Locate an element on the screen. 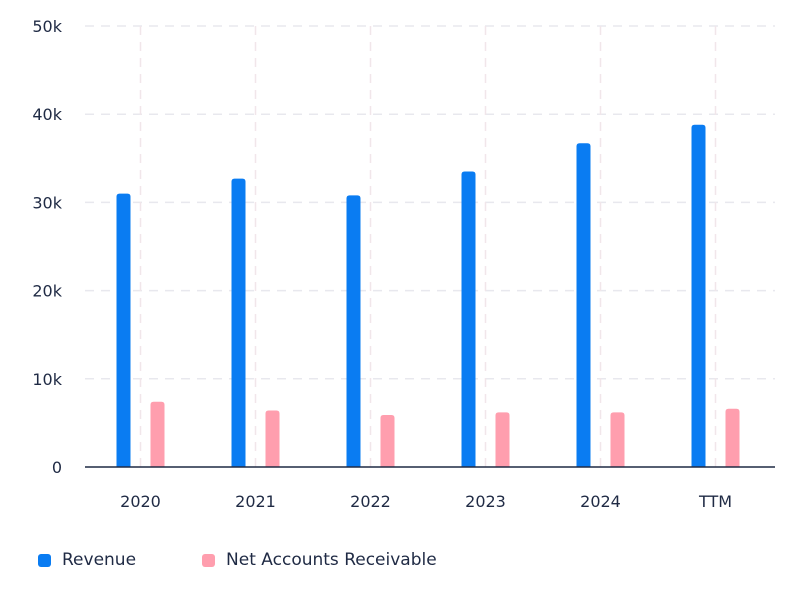 The image size is (799, 594). x-tick-label: 2023 is located at coordinates (485, 501).